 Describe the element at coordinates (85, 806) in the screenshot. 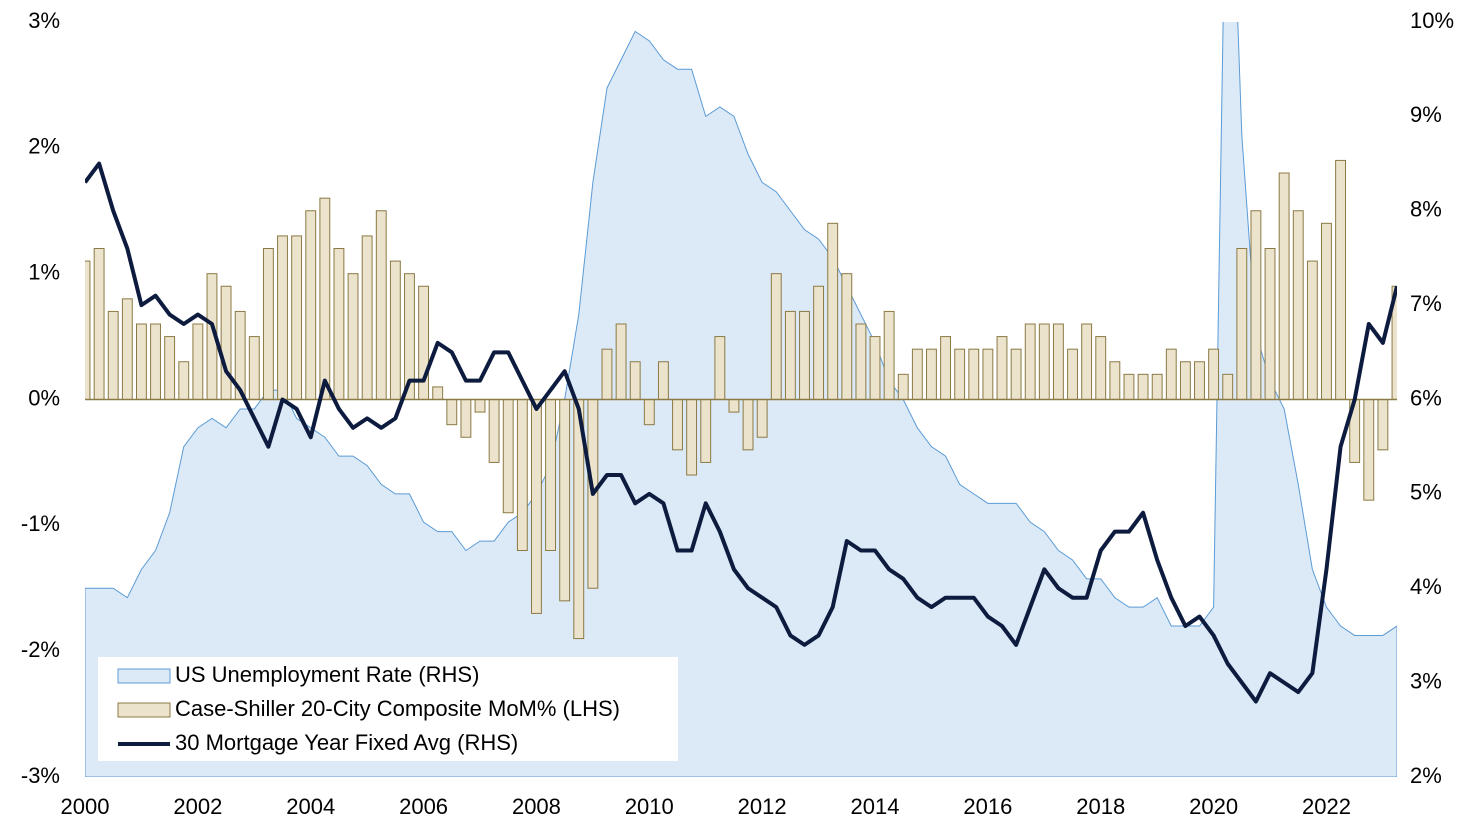

I see `x-tick-label: 2000` at that location.